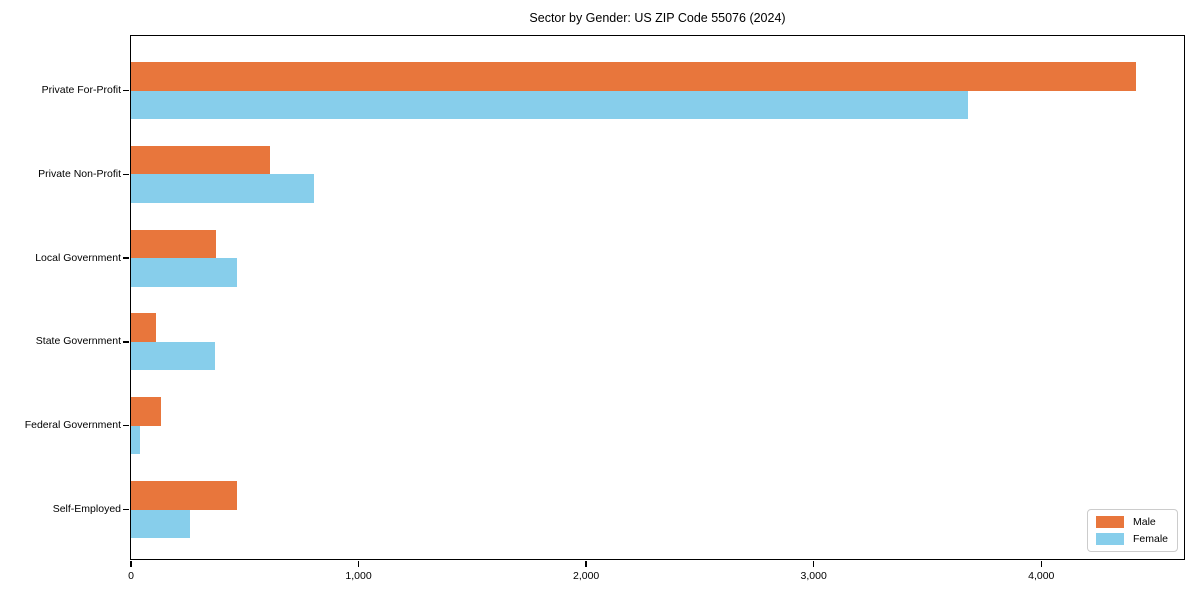 The height and width of the screenshot is (600, 1200). What do you see at coordinates (79, 173) in the screenshot?
I see `y-axis-category-label: Private Non-Profit` at bounding box center [79, 173].